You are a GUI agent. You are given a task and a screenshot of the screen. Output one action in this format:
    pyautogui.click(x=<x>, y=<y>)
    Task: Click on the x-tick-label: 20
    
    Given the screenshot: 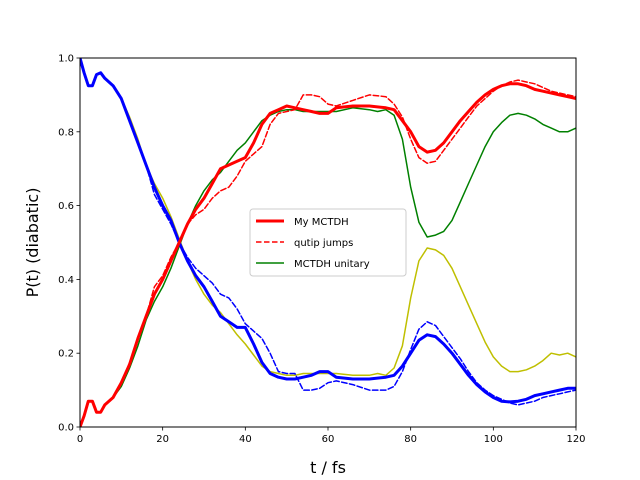 What is the action you would take?
    pyautogui.click(x=162, y=439)
    